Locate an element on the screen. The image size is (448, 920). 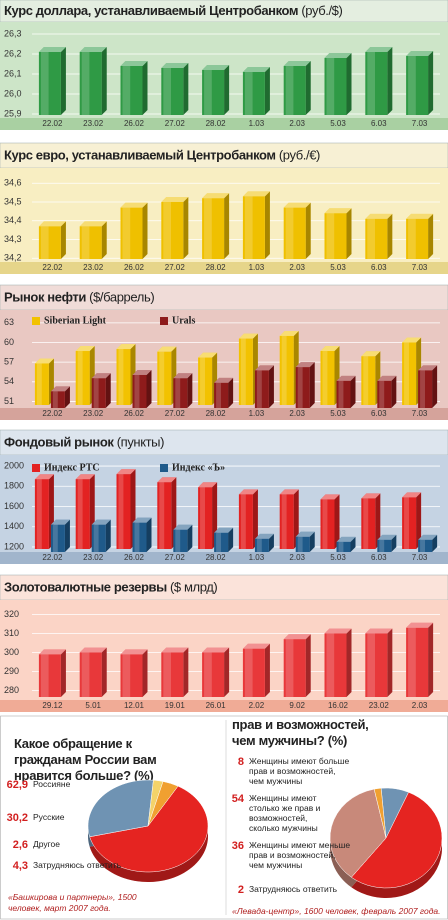
category-strip is located at coordinates (224, 706).